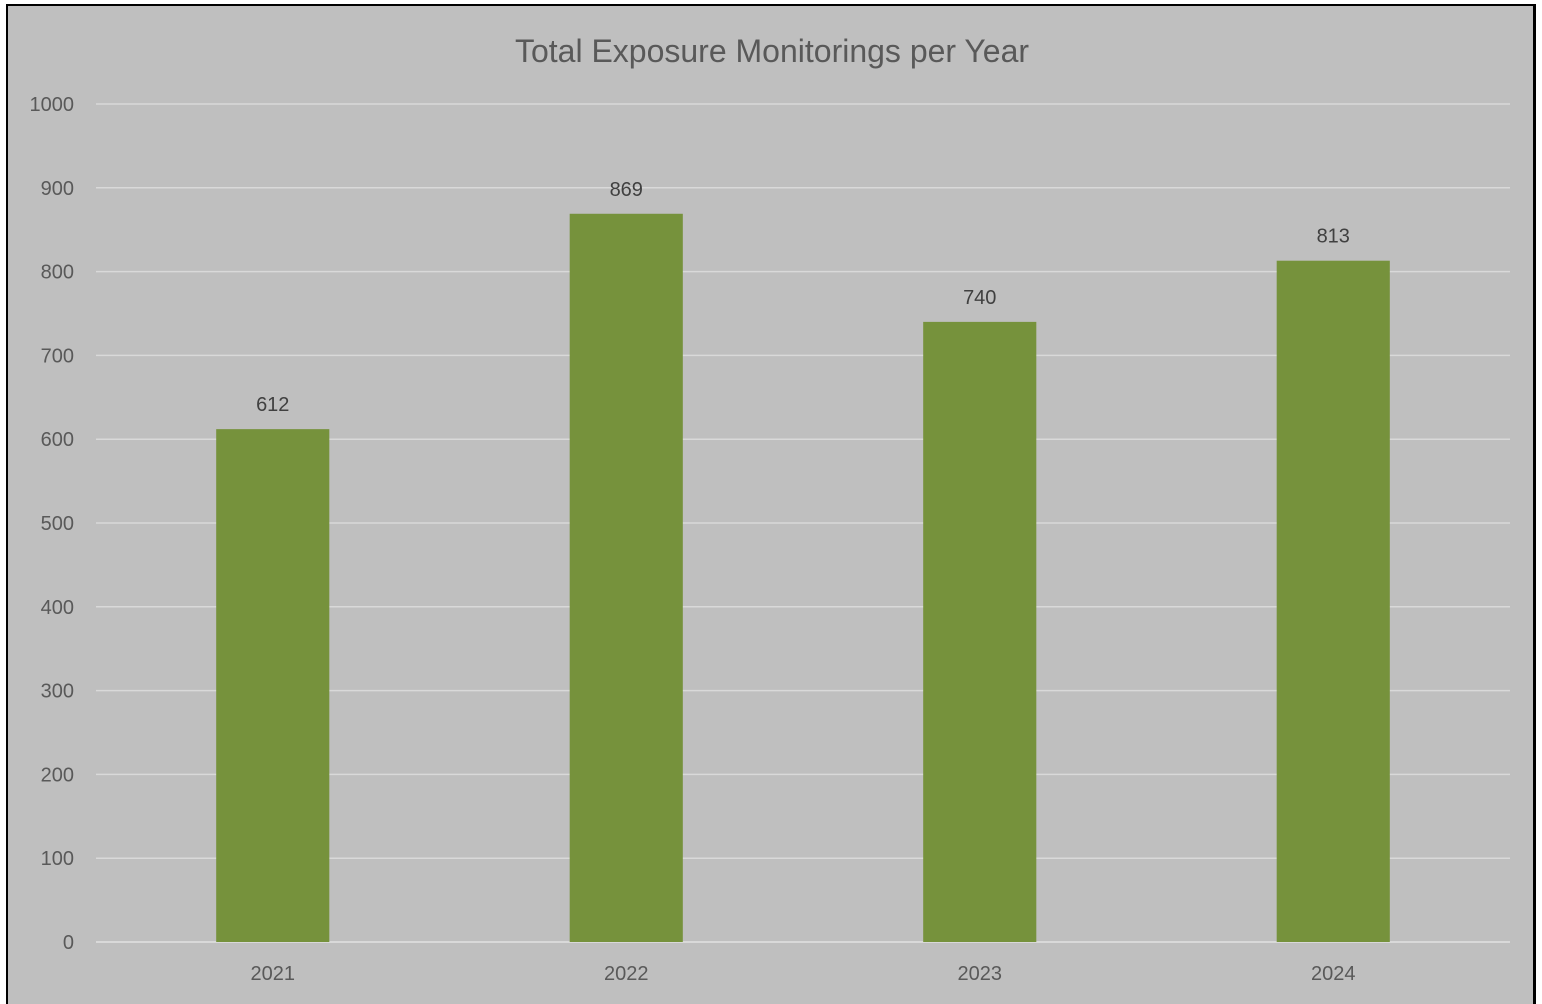 The width and height of the screenshot is (1542, 1004). I want to click on data-label-2023: 740, so click(979, 298).